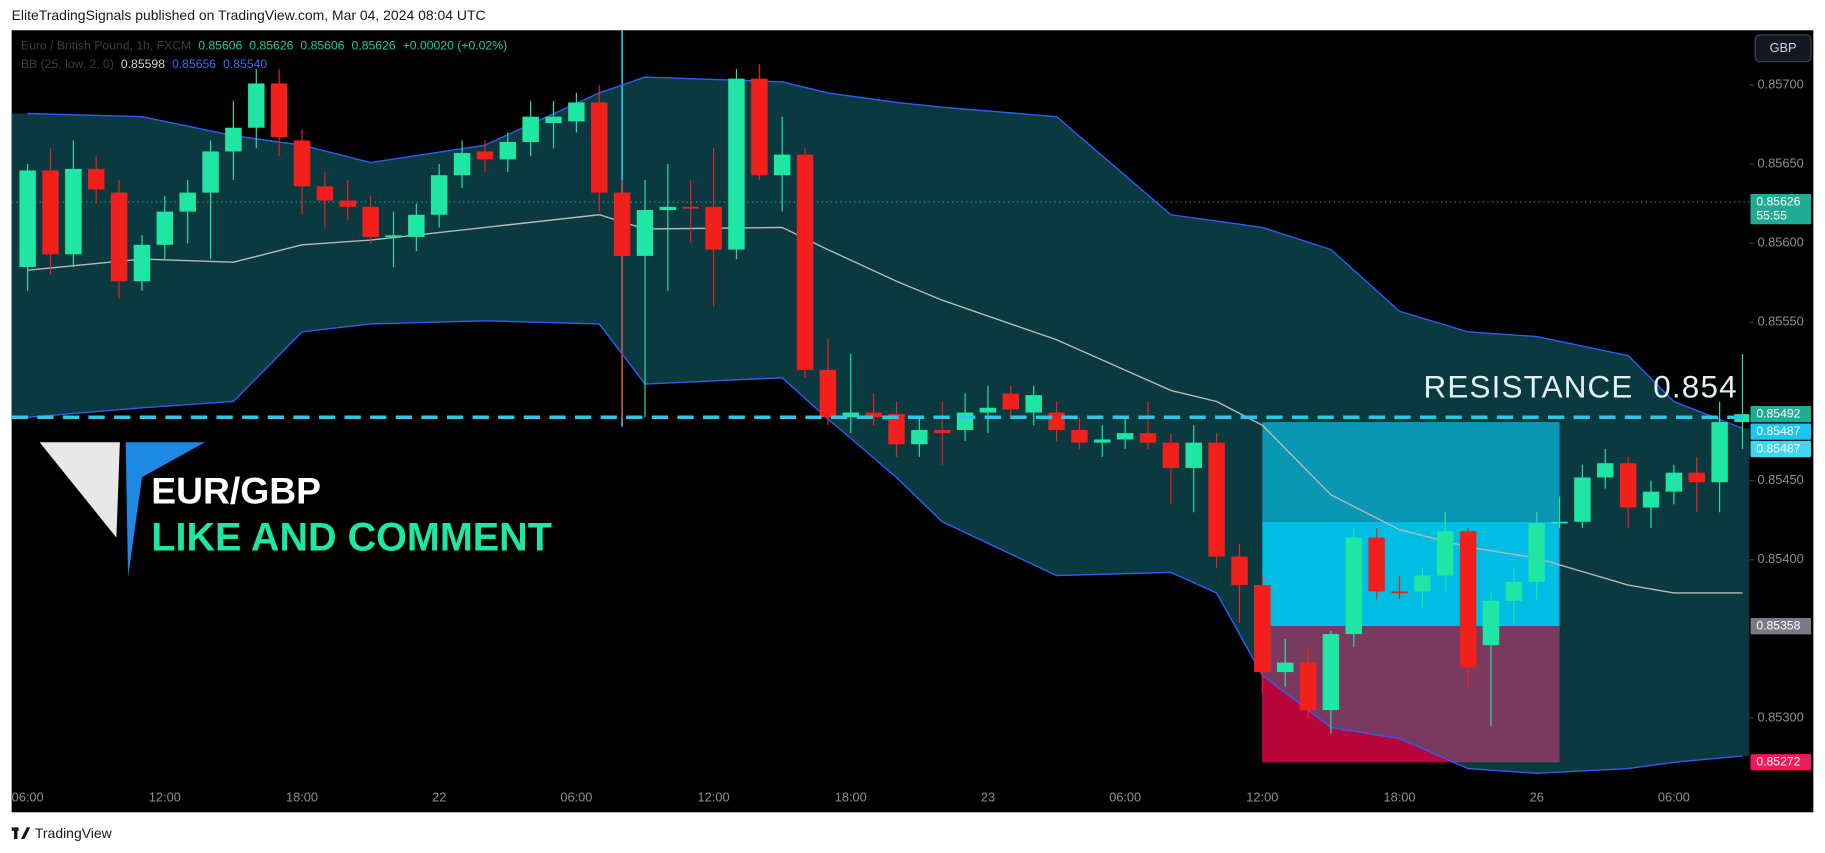  I want to click on target-zone, so click(1411, 472).